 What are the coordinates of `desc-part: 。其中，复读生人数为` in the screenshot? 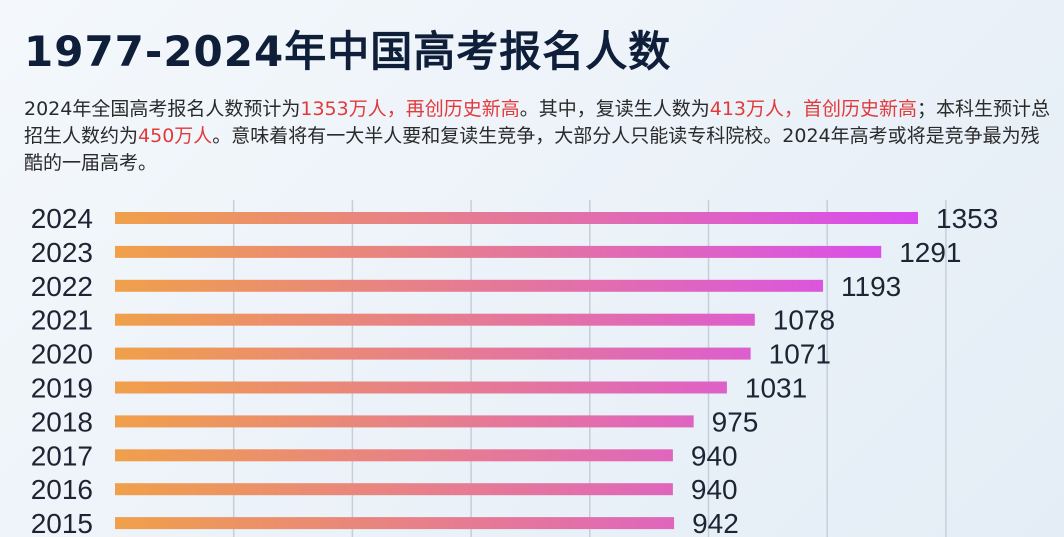 It's located at (614, 109).